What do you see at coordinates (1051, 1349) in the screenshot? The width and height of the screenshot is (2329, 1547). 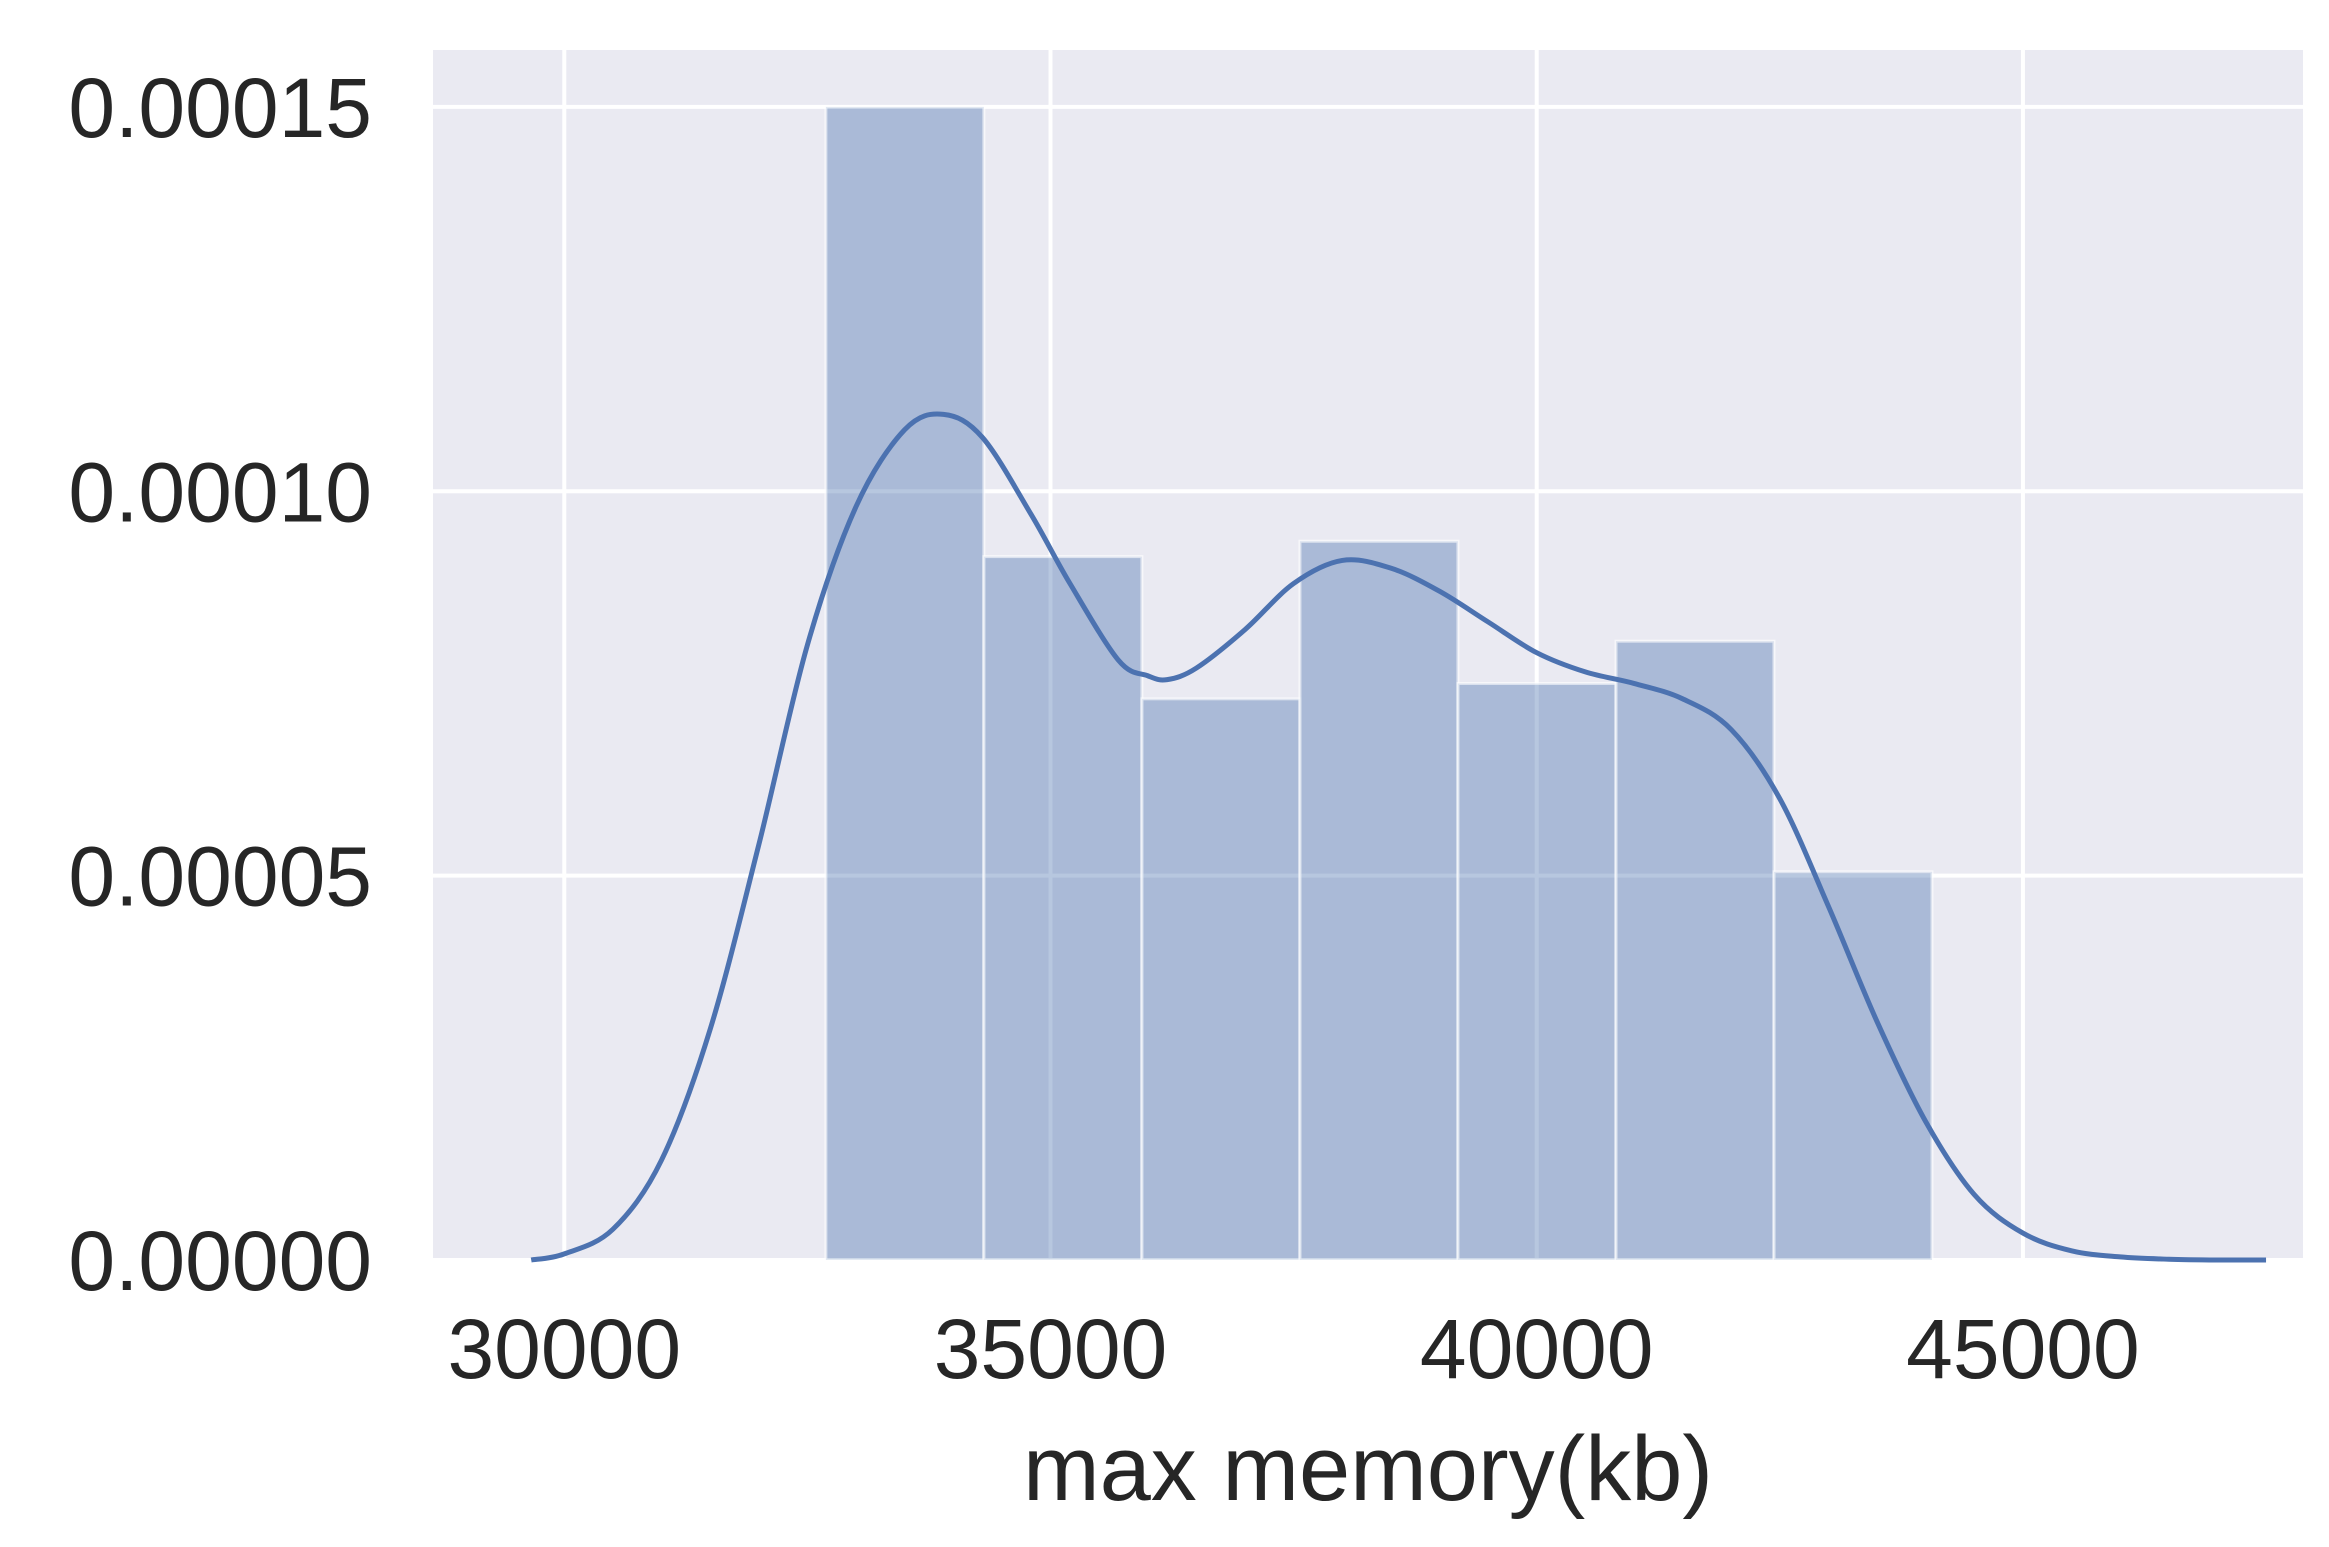 I see `x-tick-label: 35000` at bounding box center [1051, 1349].